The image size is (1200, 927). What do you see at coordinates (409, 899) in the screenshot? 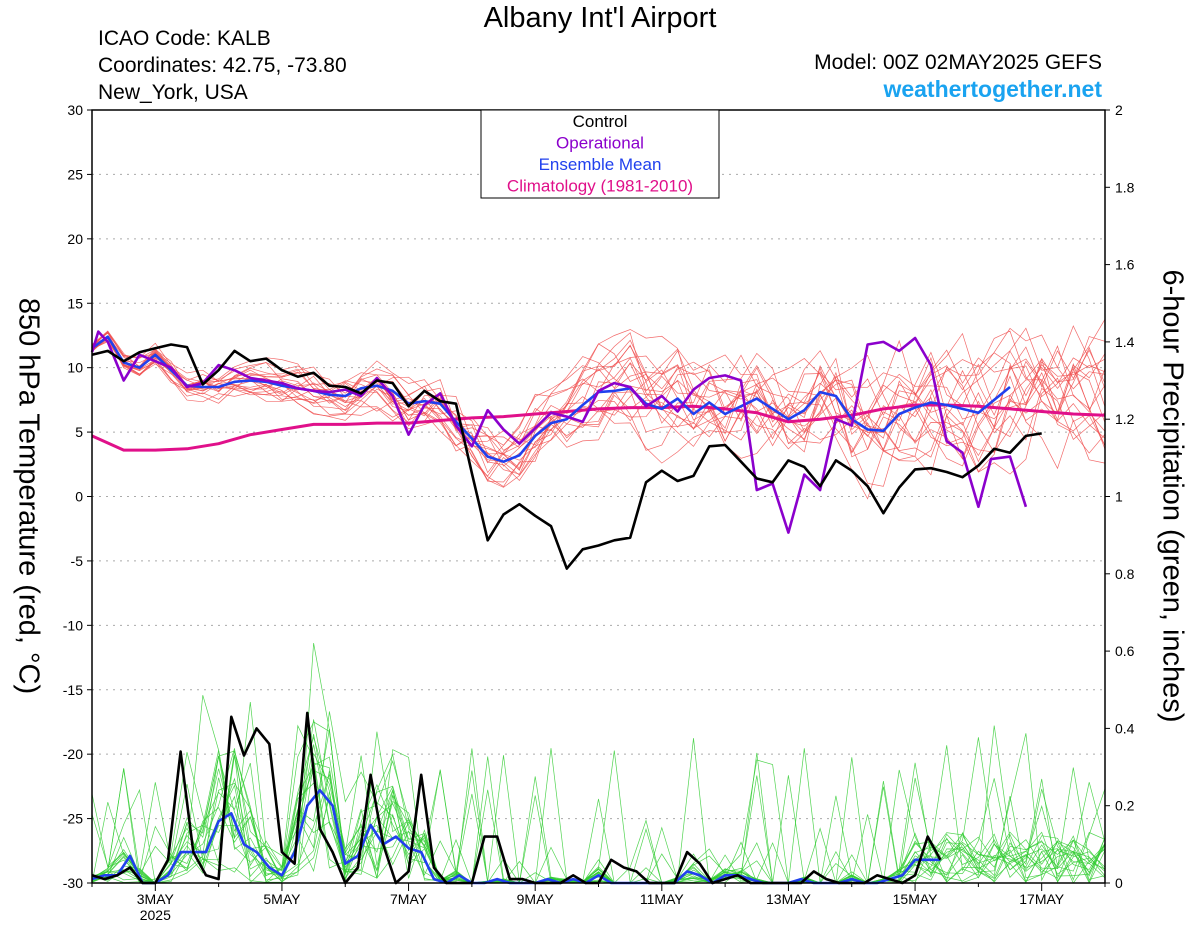
I see `x-tick-label: 7MAY` at bounding box center [409, 899].